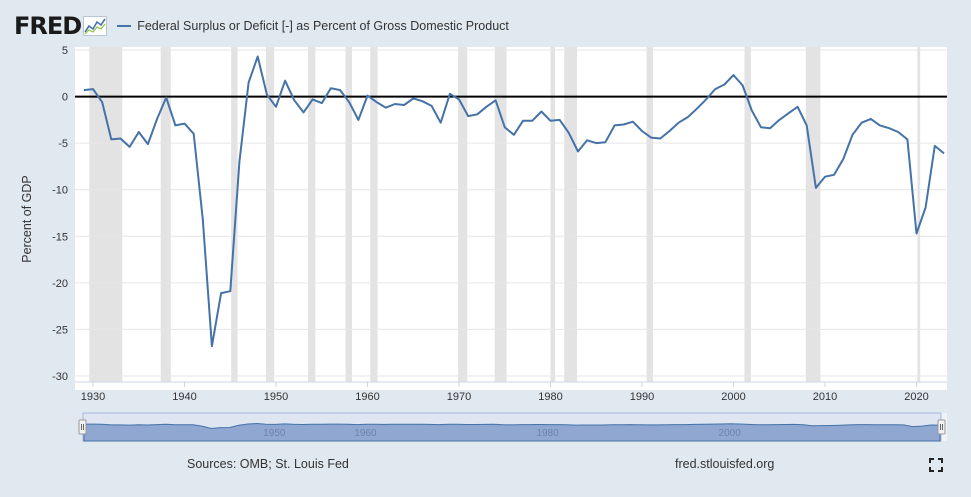 The height and width of the screenshot is (497, 971). What do you see at coordinates (124, 26) in the screenshot?
I see `legend-swatch` at bounding box center [124, 26].